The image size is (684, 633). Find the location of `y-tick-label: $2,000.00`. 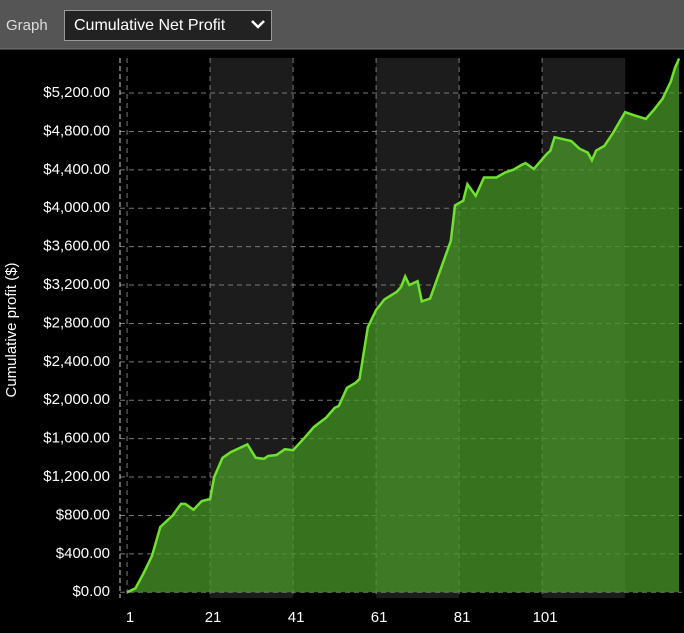

y-tick-label: $2,000.00 is located at coordinates (76, 399).